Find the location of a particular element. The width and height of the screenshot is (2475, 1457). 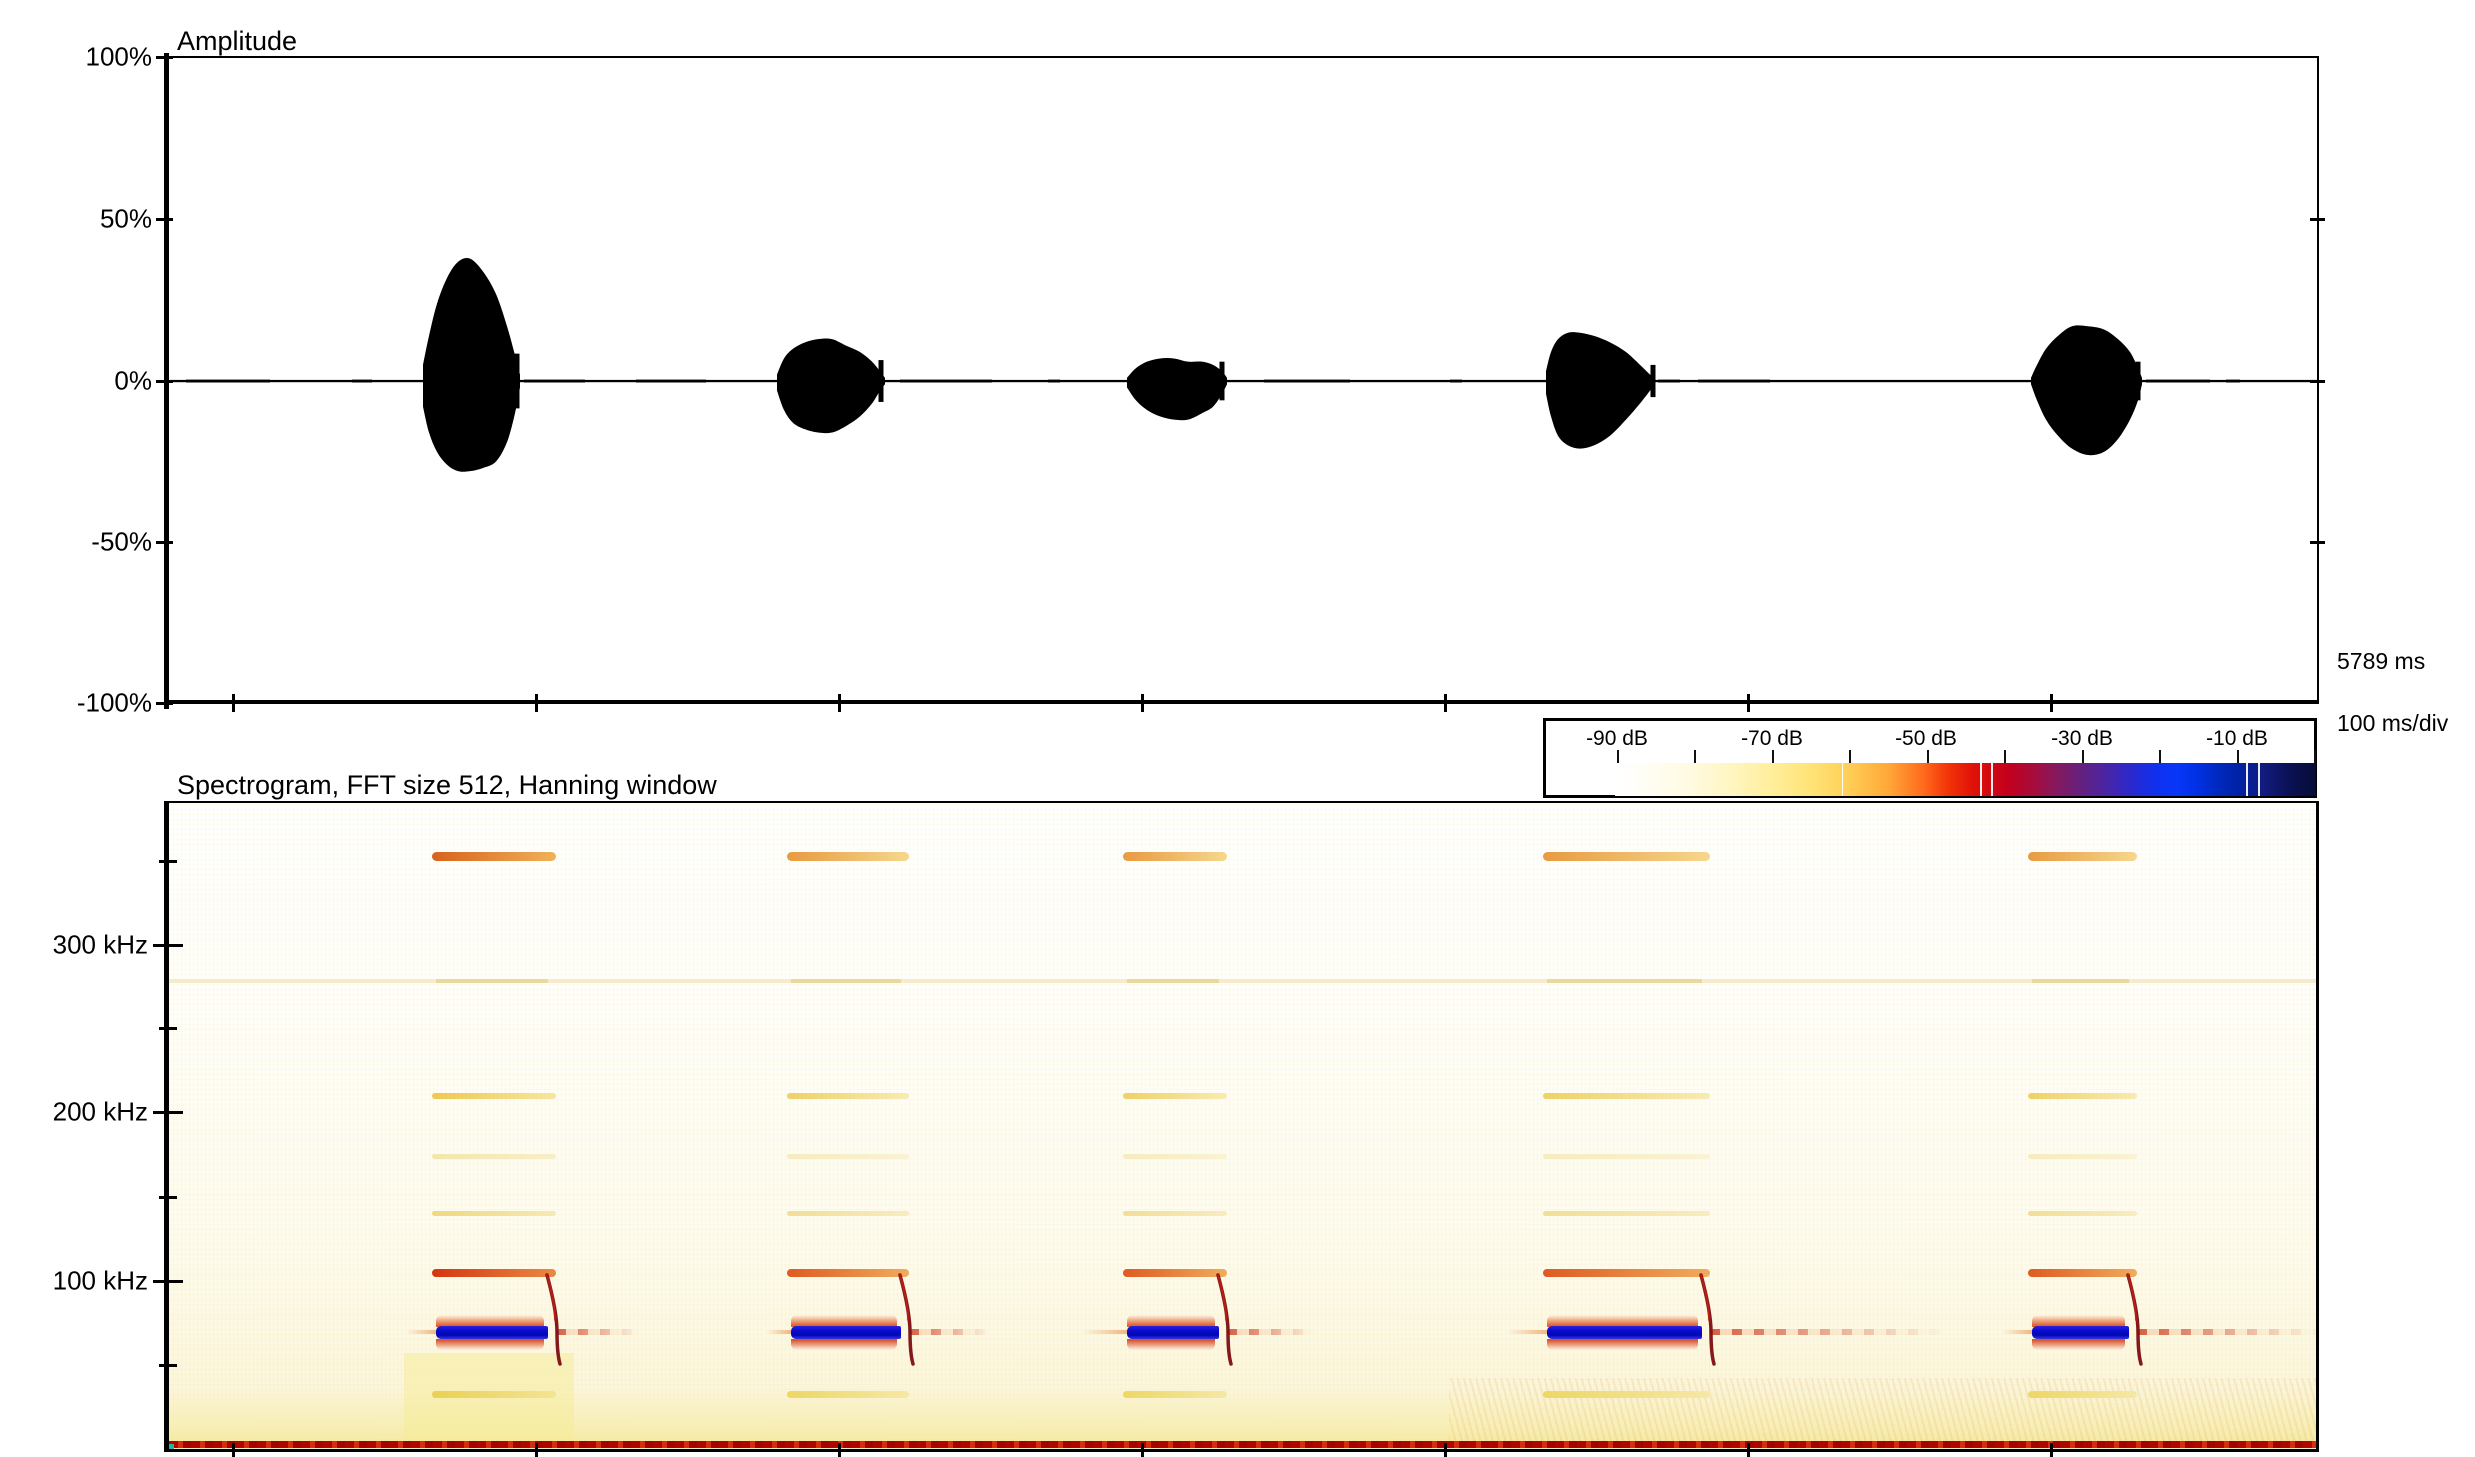

amplitude-x-axis is located at coordinates (1241, 702).